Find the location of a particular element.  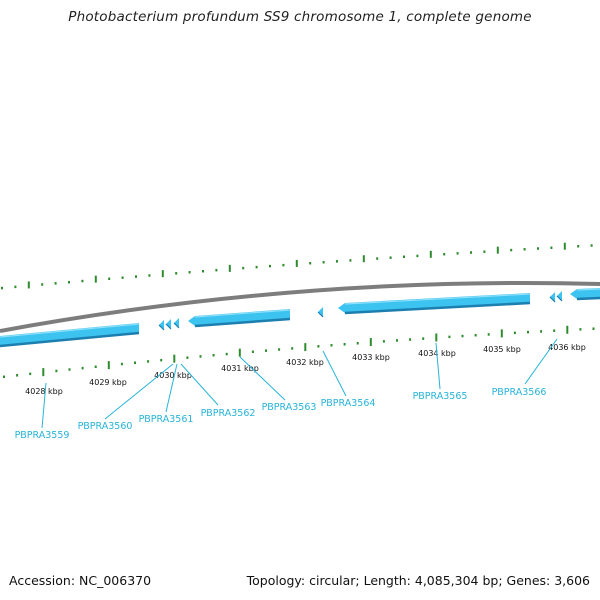

gene-label: PBPRA3563 is located at coordinates (289, 407).